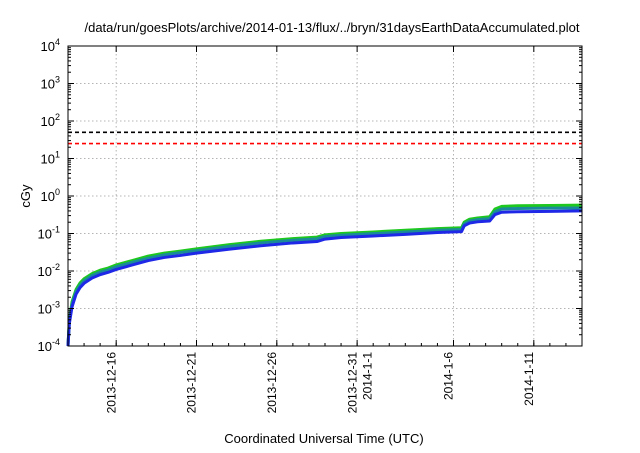 The width and height of the screenshot is (640, 453). Describe the element at coordinates (25, 196) in the screenshot. I see `y-axis-label: cGy` at that location.